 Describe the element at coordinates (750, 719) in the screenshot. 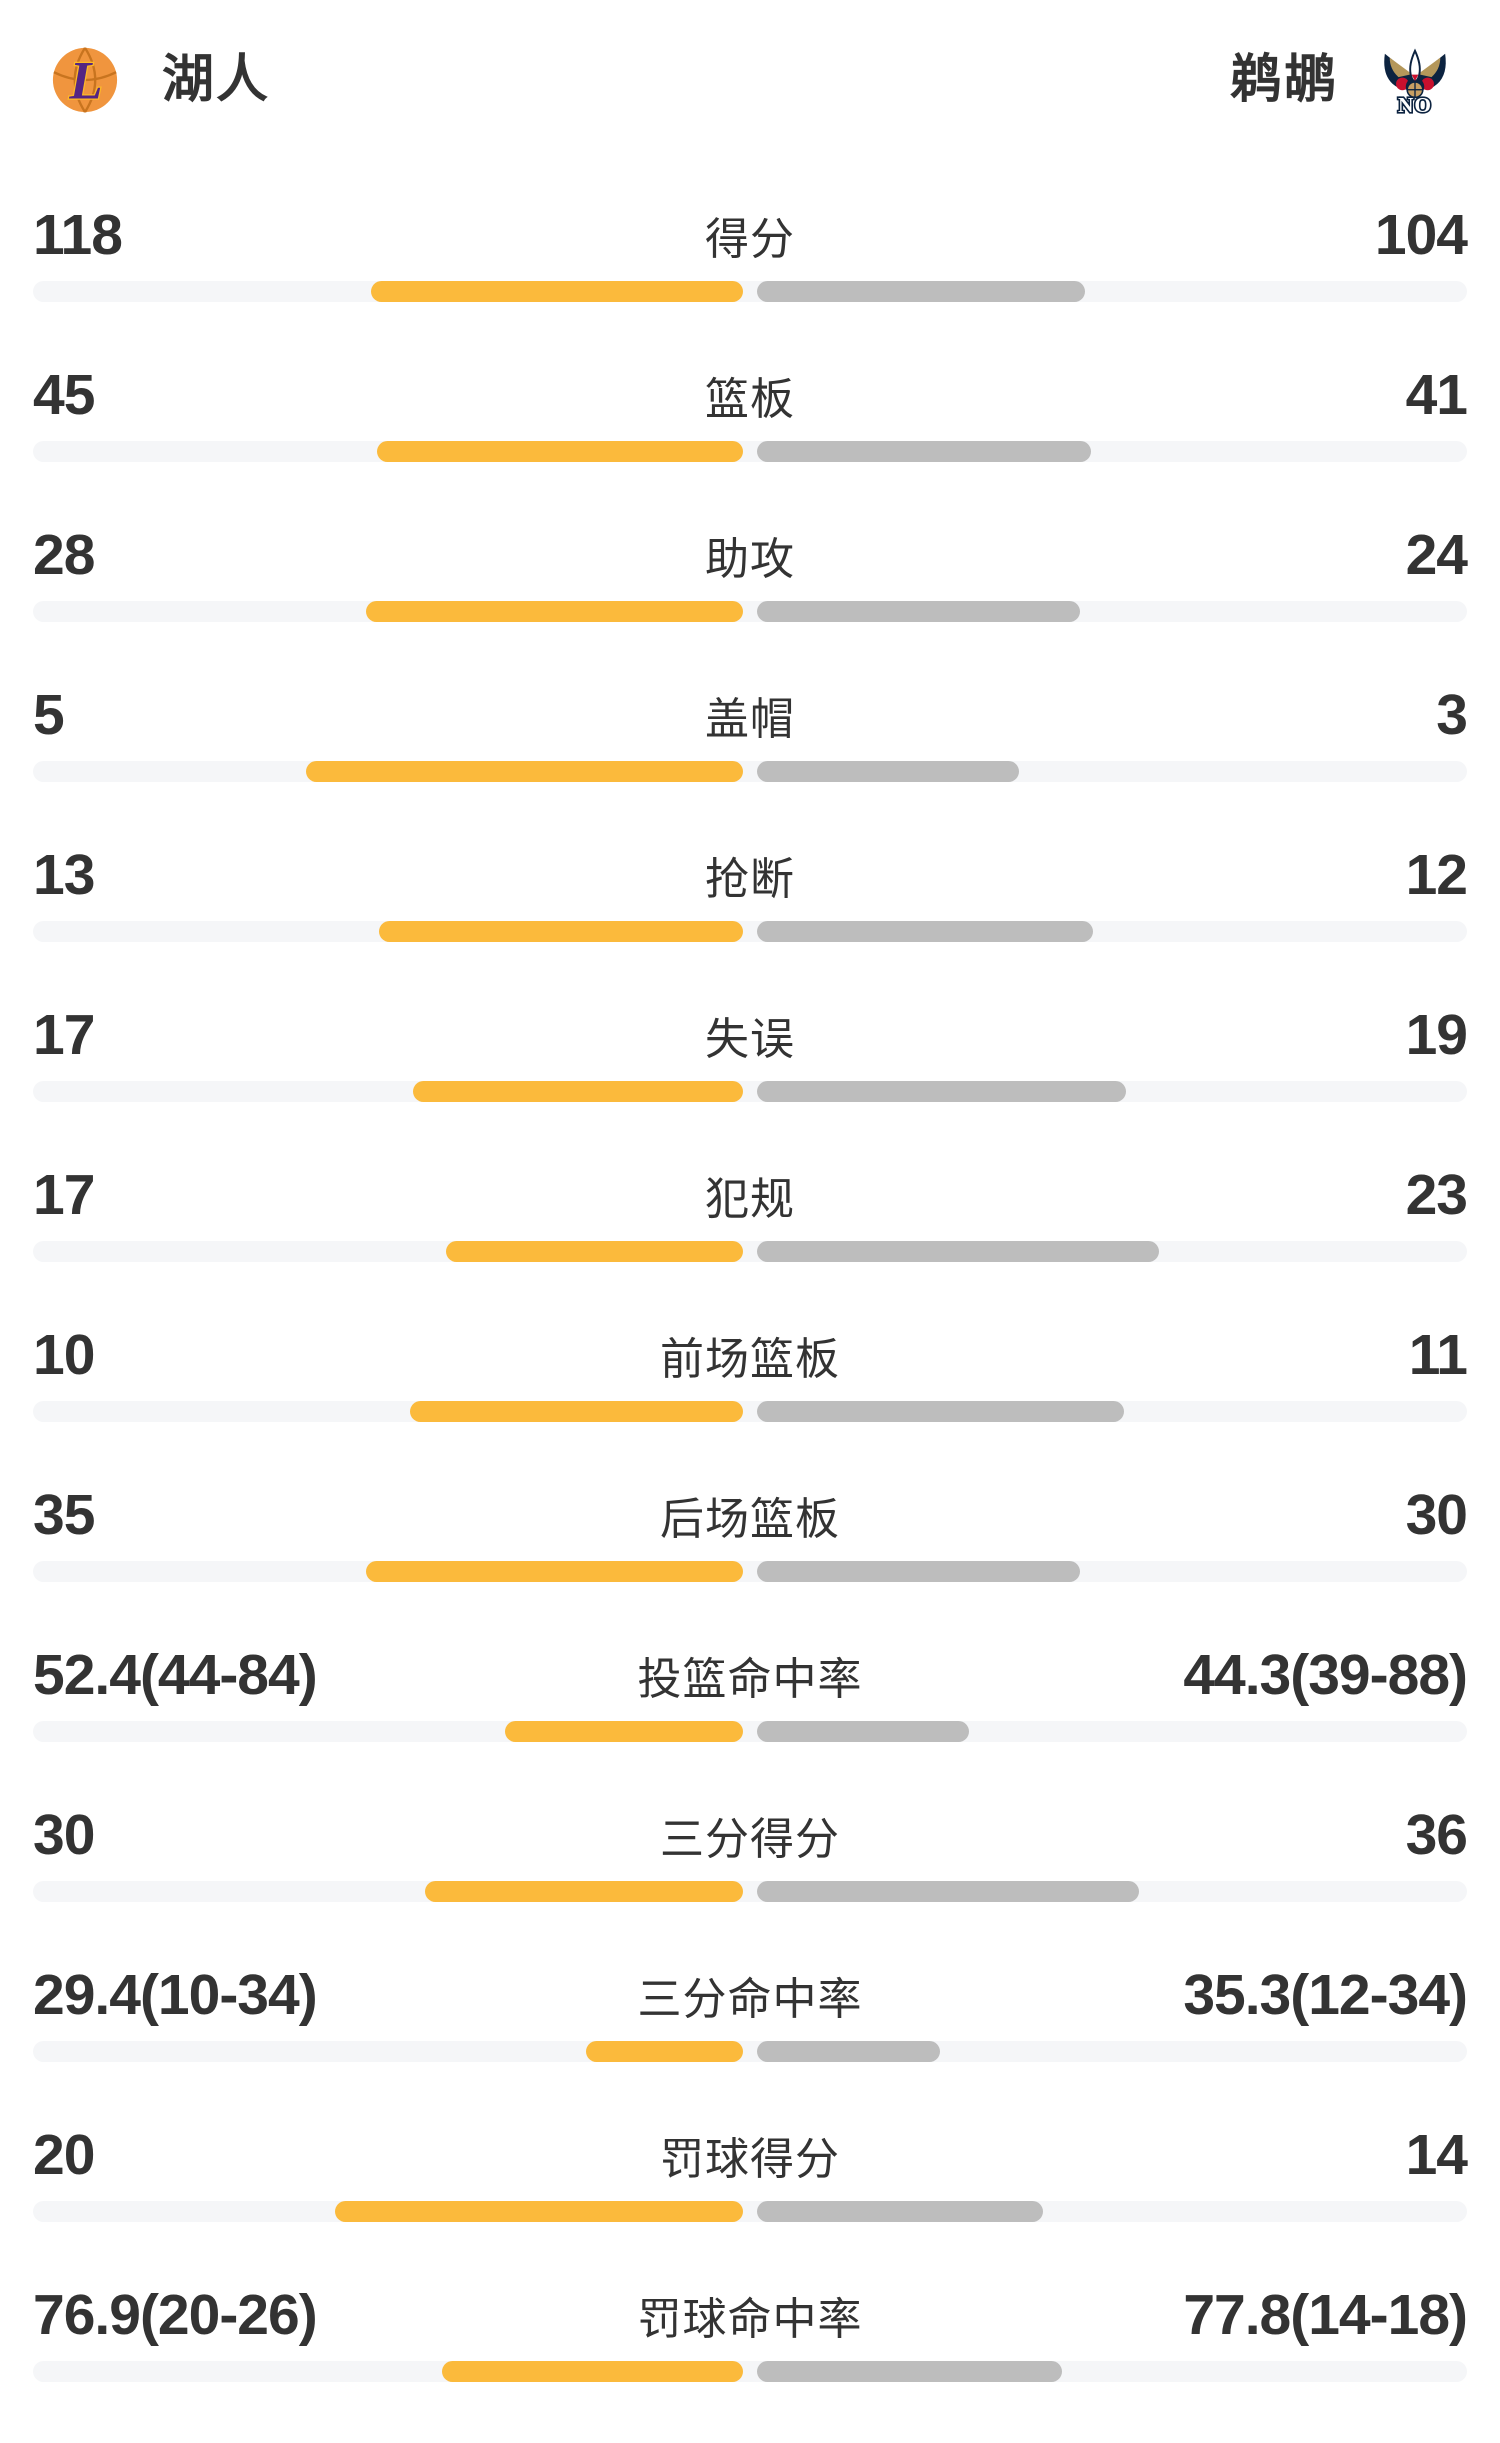

I see `stat-label: 盖帽` at that location.